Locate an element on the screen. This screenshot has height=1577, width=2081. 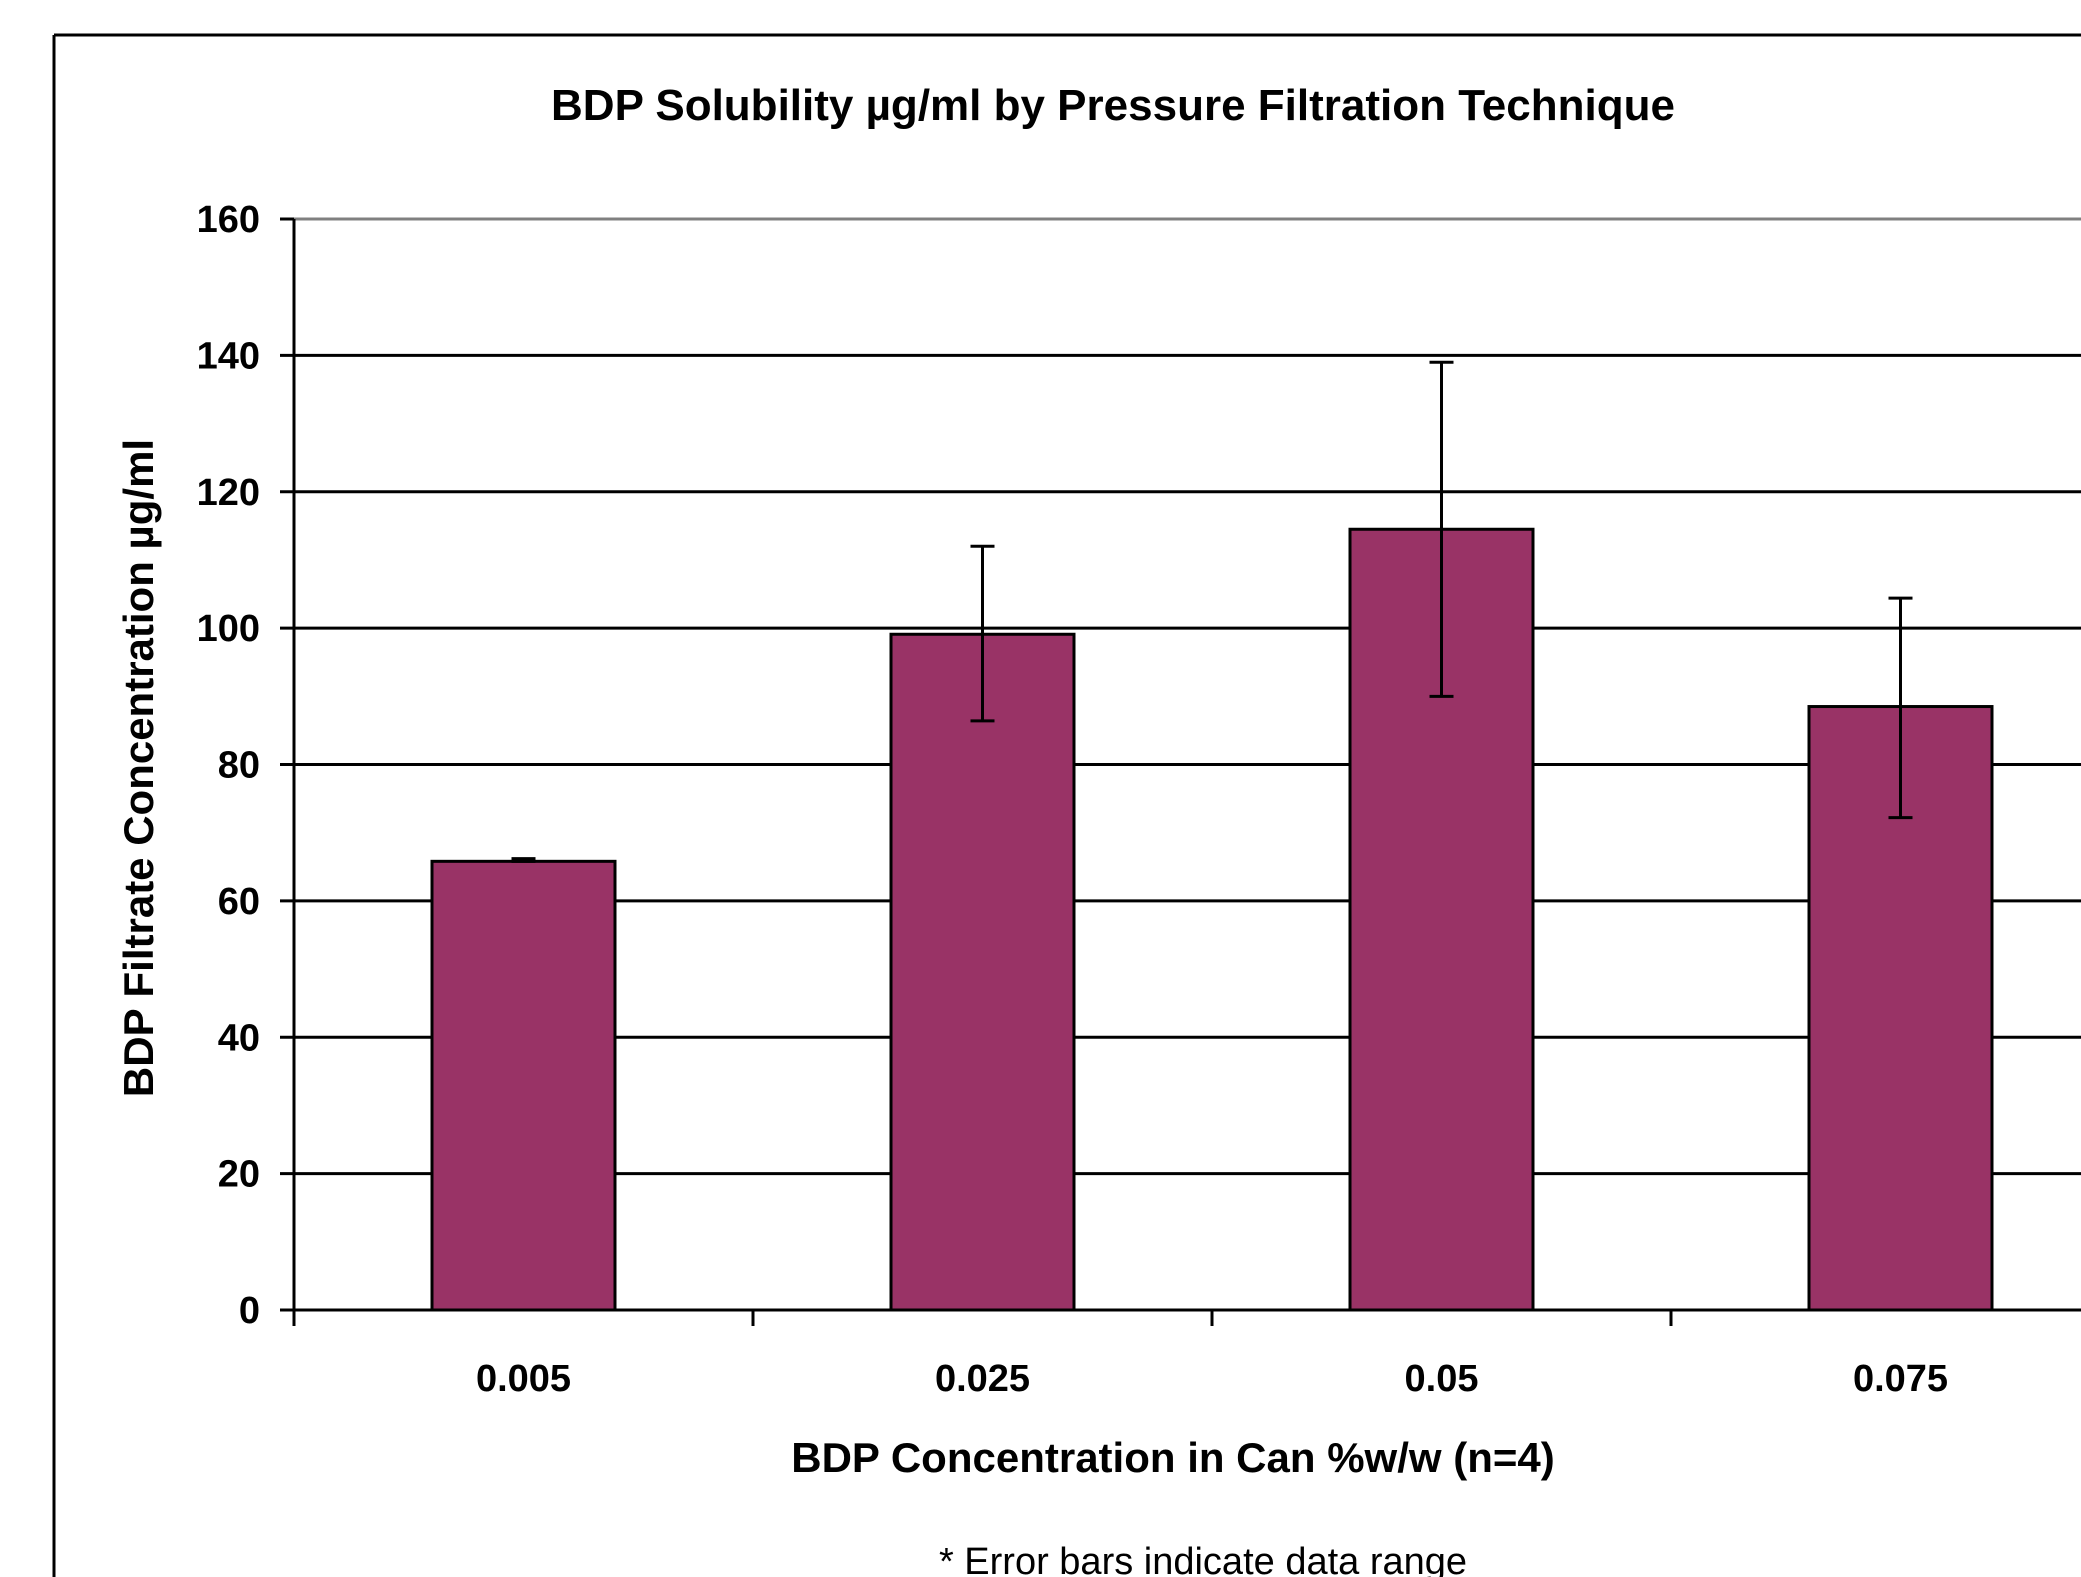
x-tick-label: 0.025 is located at coordinates (982, 1379).